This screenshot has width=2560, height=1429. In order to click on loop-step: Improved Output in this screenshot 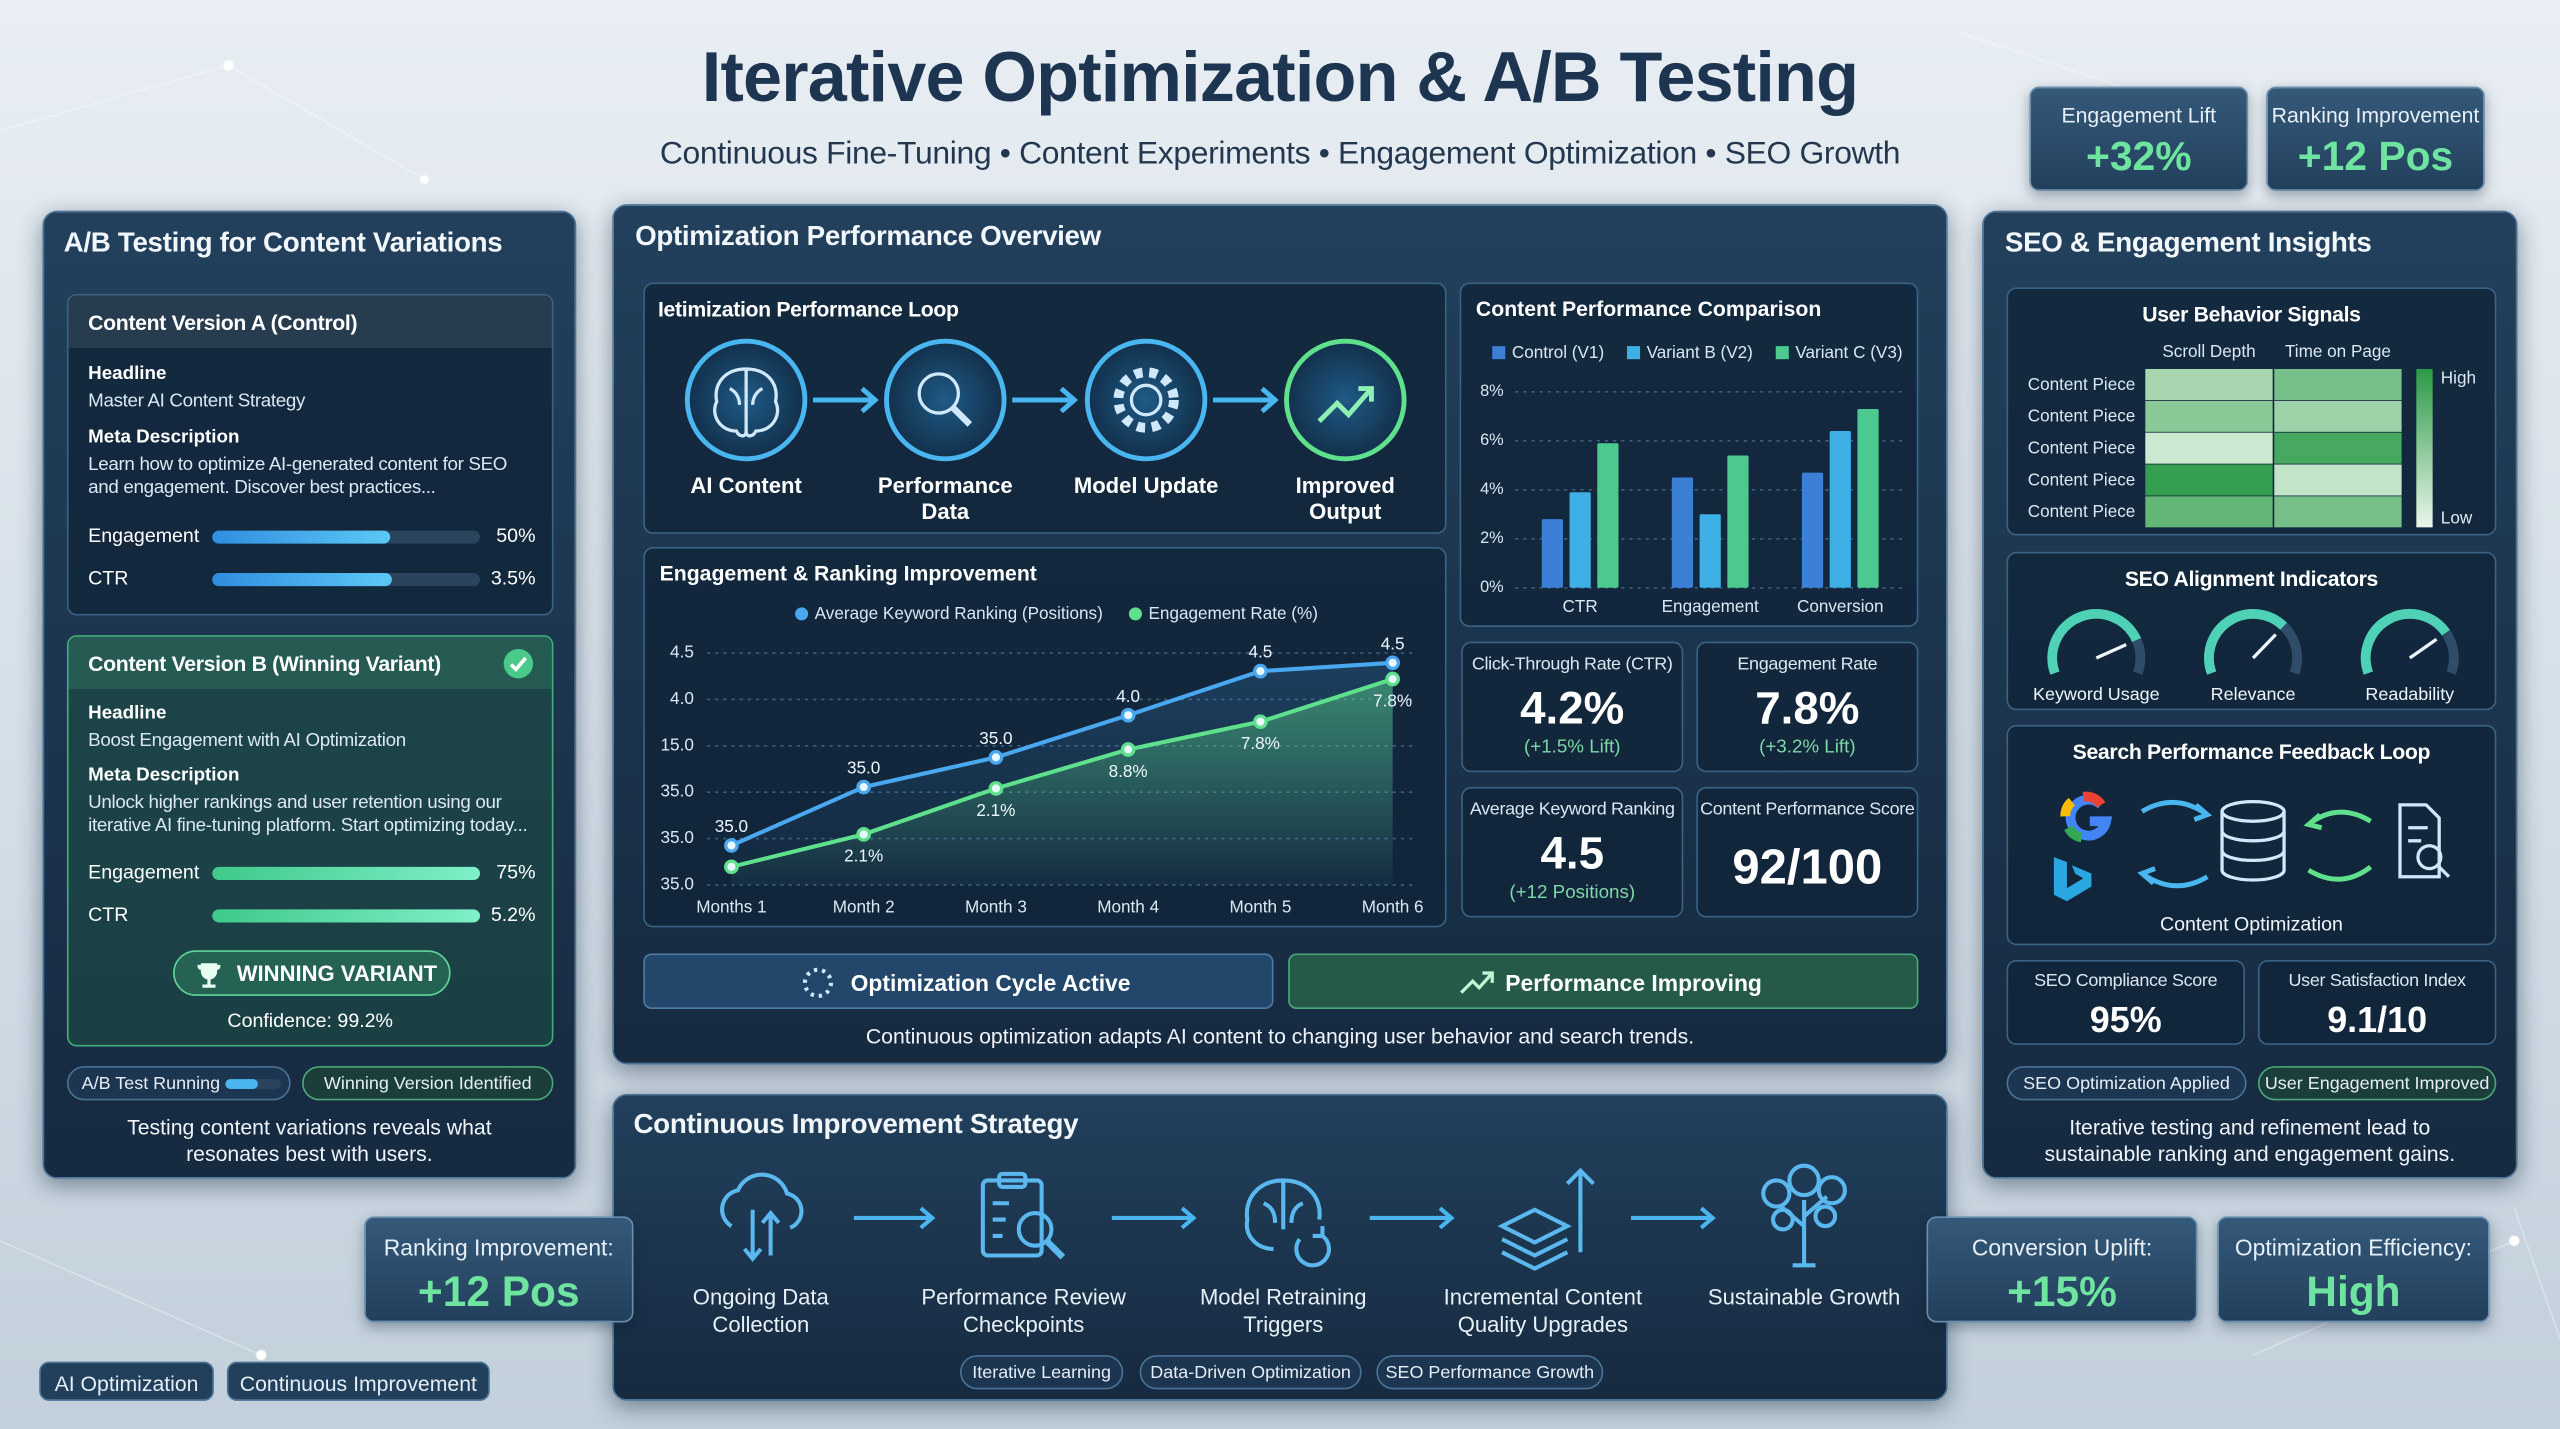, I will do `click(1345, 499)`.